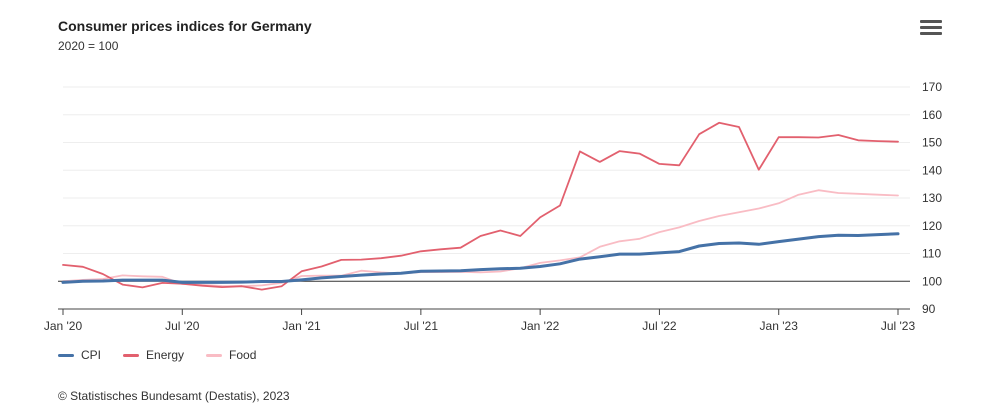 The image size is (998, 403). What do you see at coordinates (301, 326) in the screenshot?
I see `x-tick-label-2: Jan '21` at bounding box center [301, 326].